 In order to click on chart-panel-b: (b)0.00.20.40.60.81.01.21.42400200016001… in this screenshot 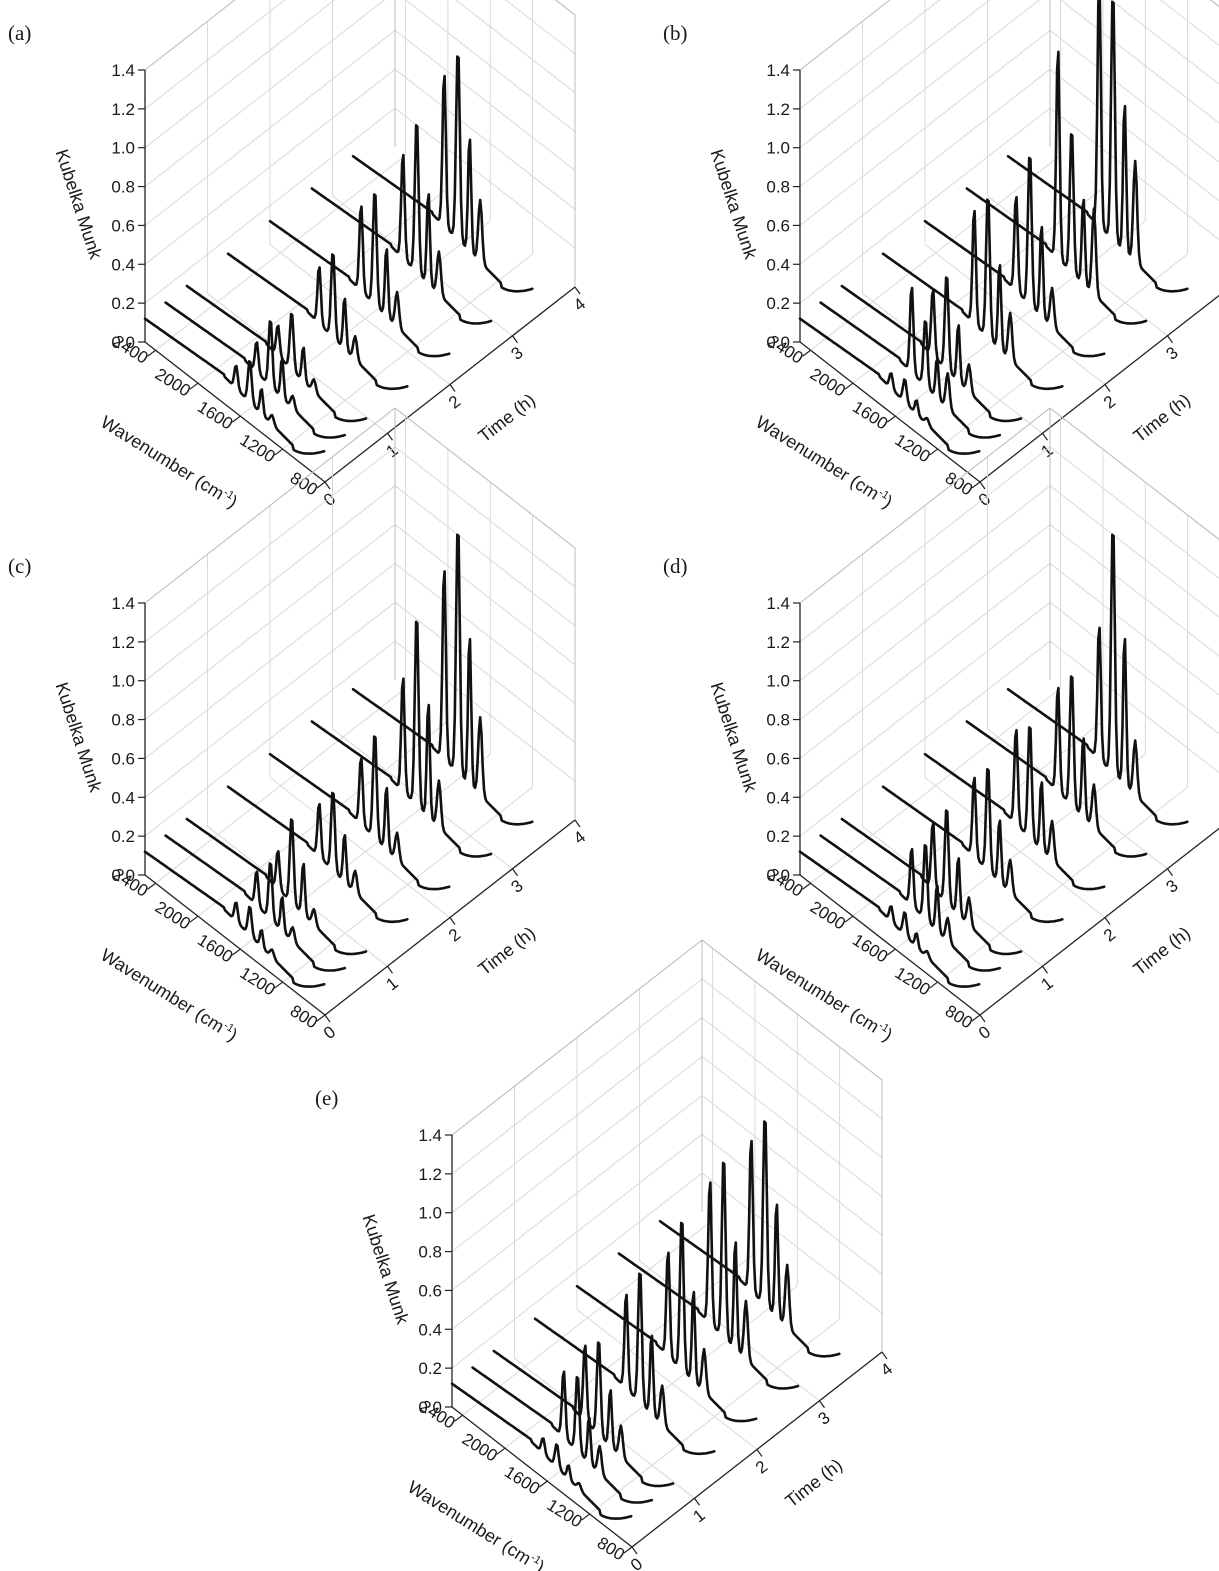, I will do `click(941, 256)`.